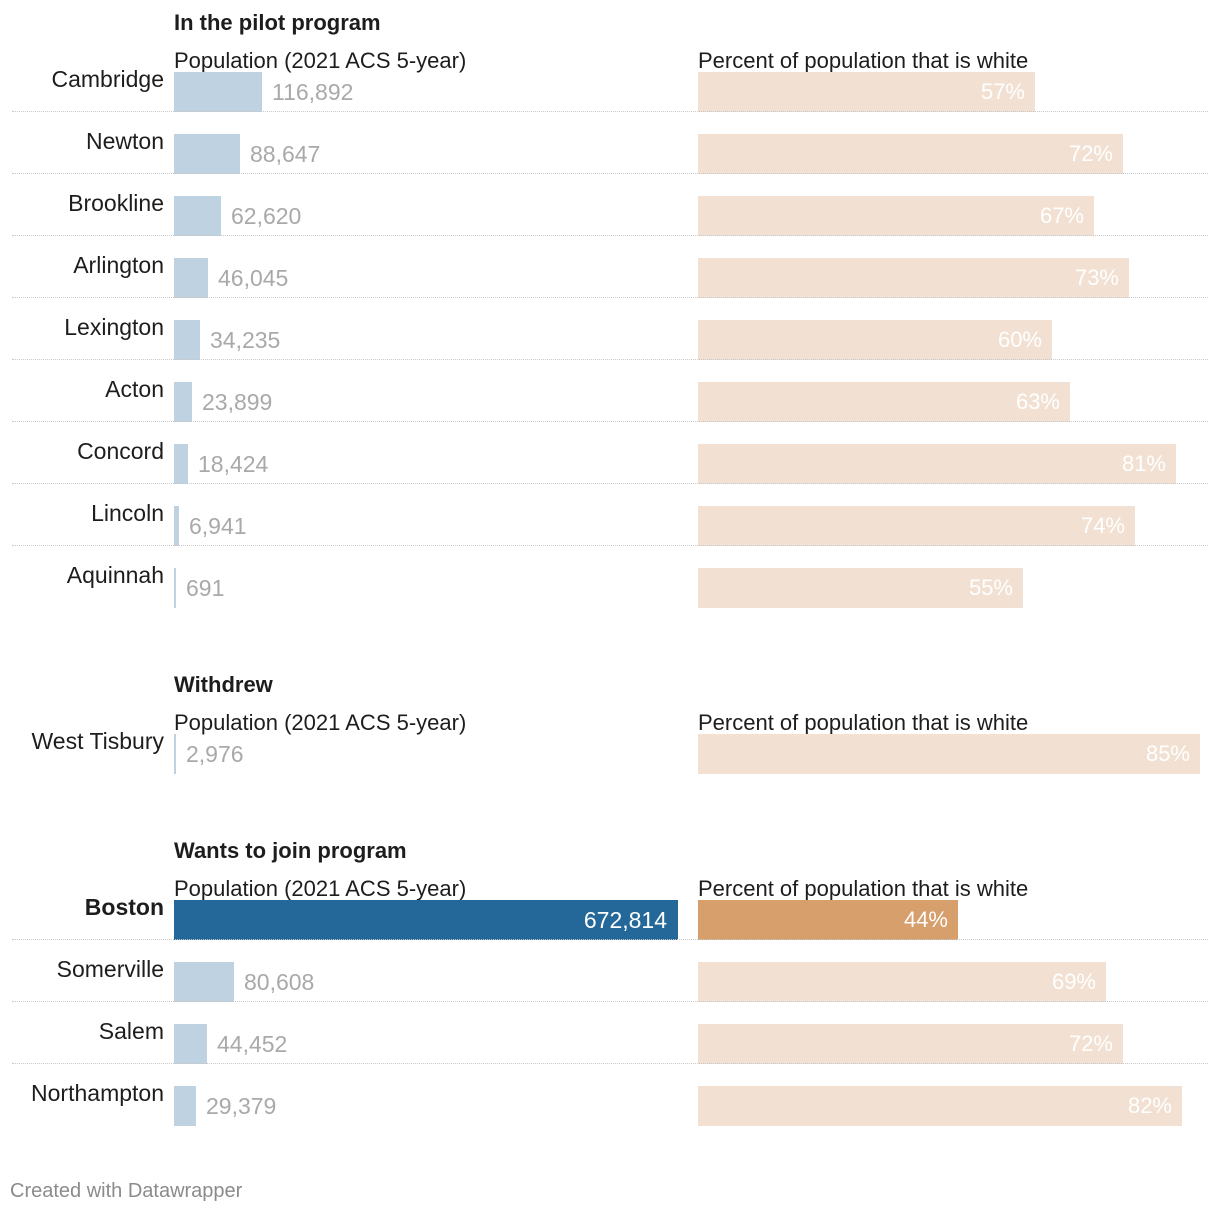 Image resolution: width=1220 pixels, height=1216 pixels. I want to click on percent-value-label: 55%, so click(990, 587).